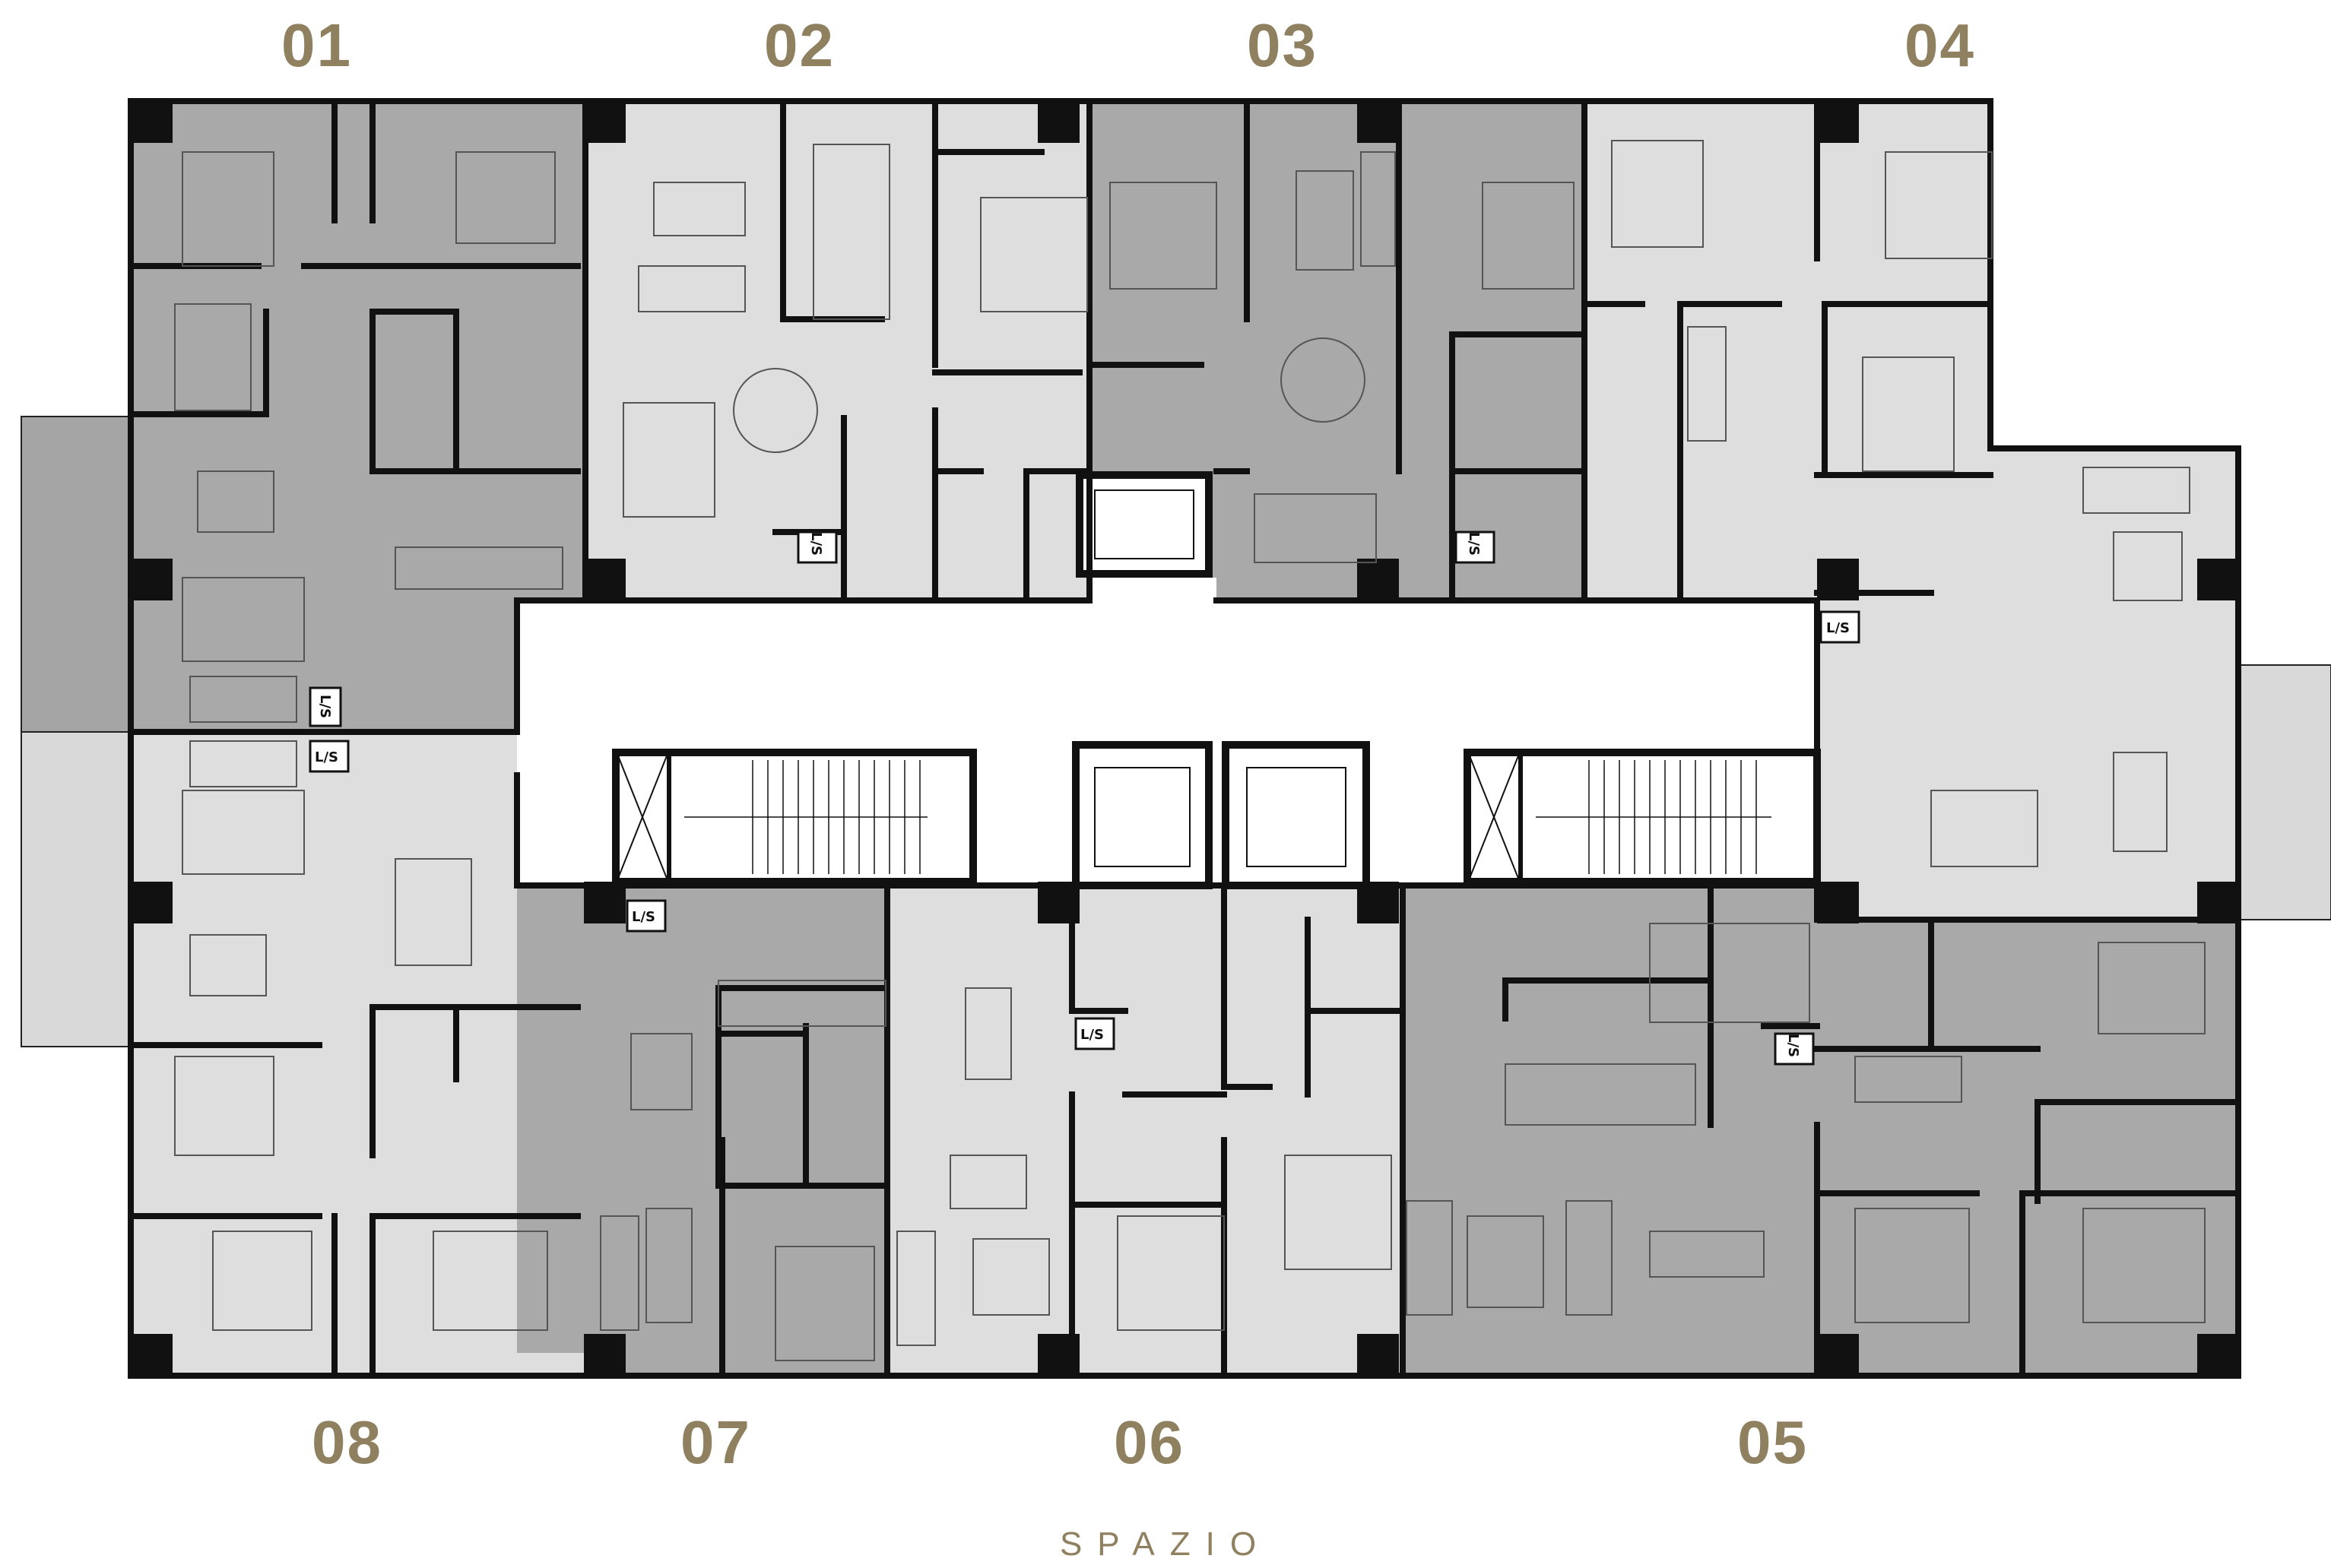 This screenshot has height=1568, width=2331. Describe the element at coordinates (78, 889) in the screenshot. I see `terrace-west-lower` at that location.